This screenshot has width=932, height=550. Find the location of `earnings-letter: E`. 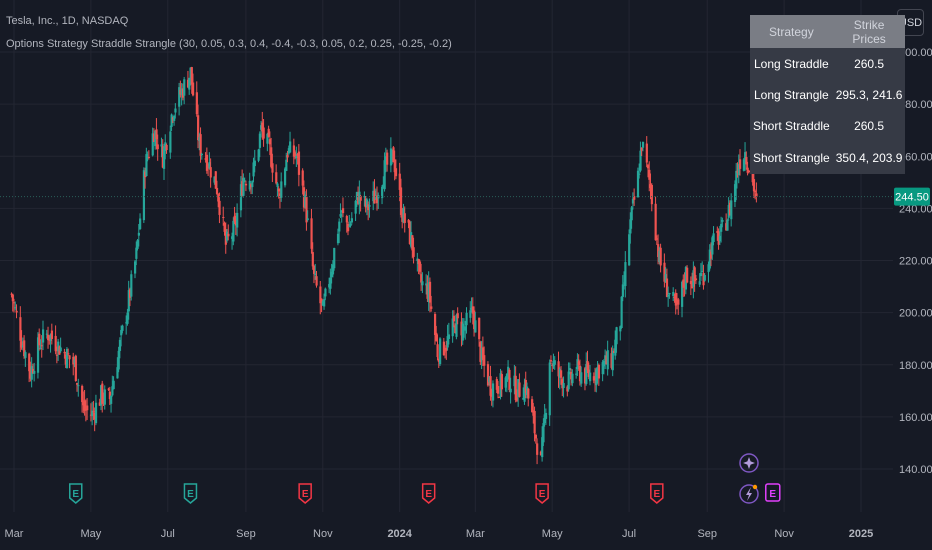

earnings-letter: E is located at coordinates (75, 494).